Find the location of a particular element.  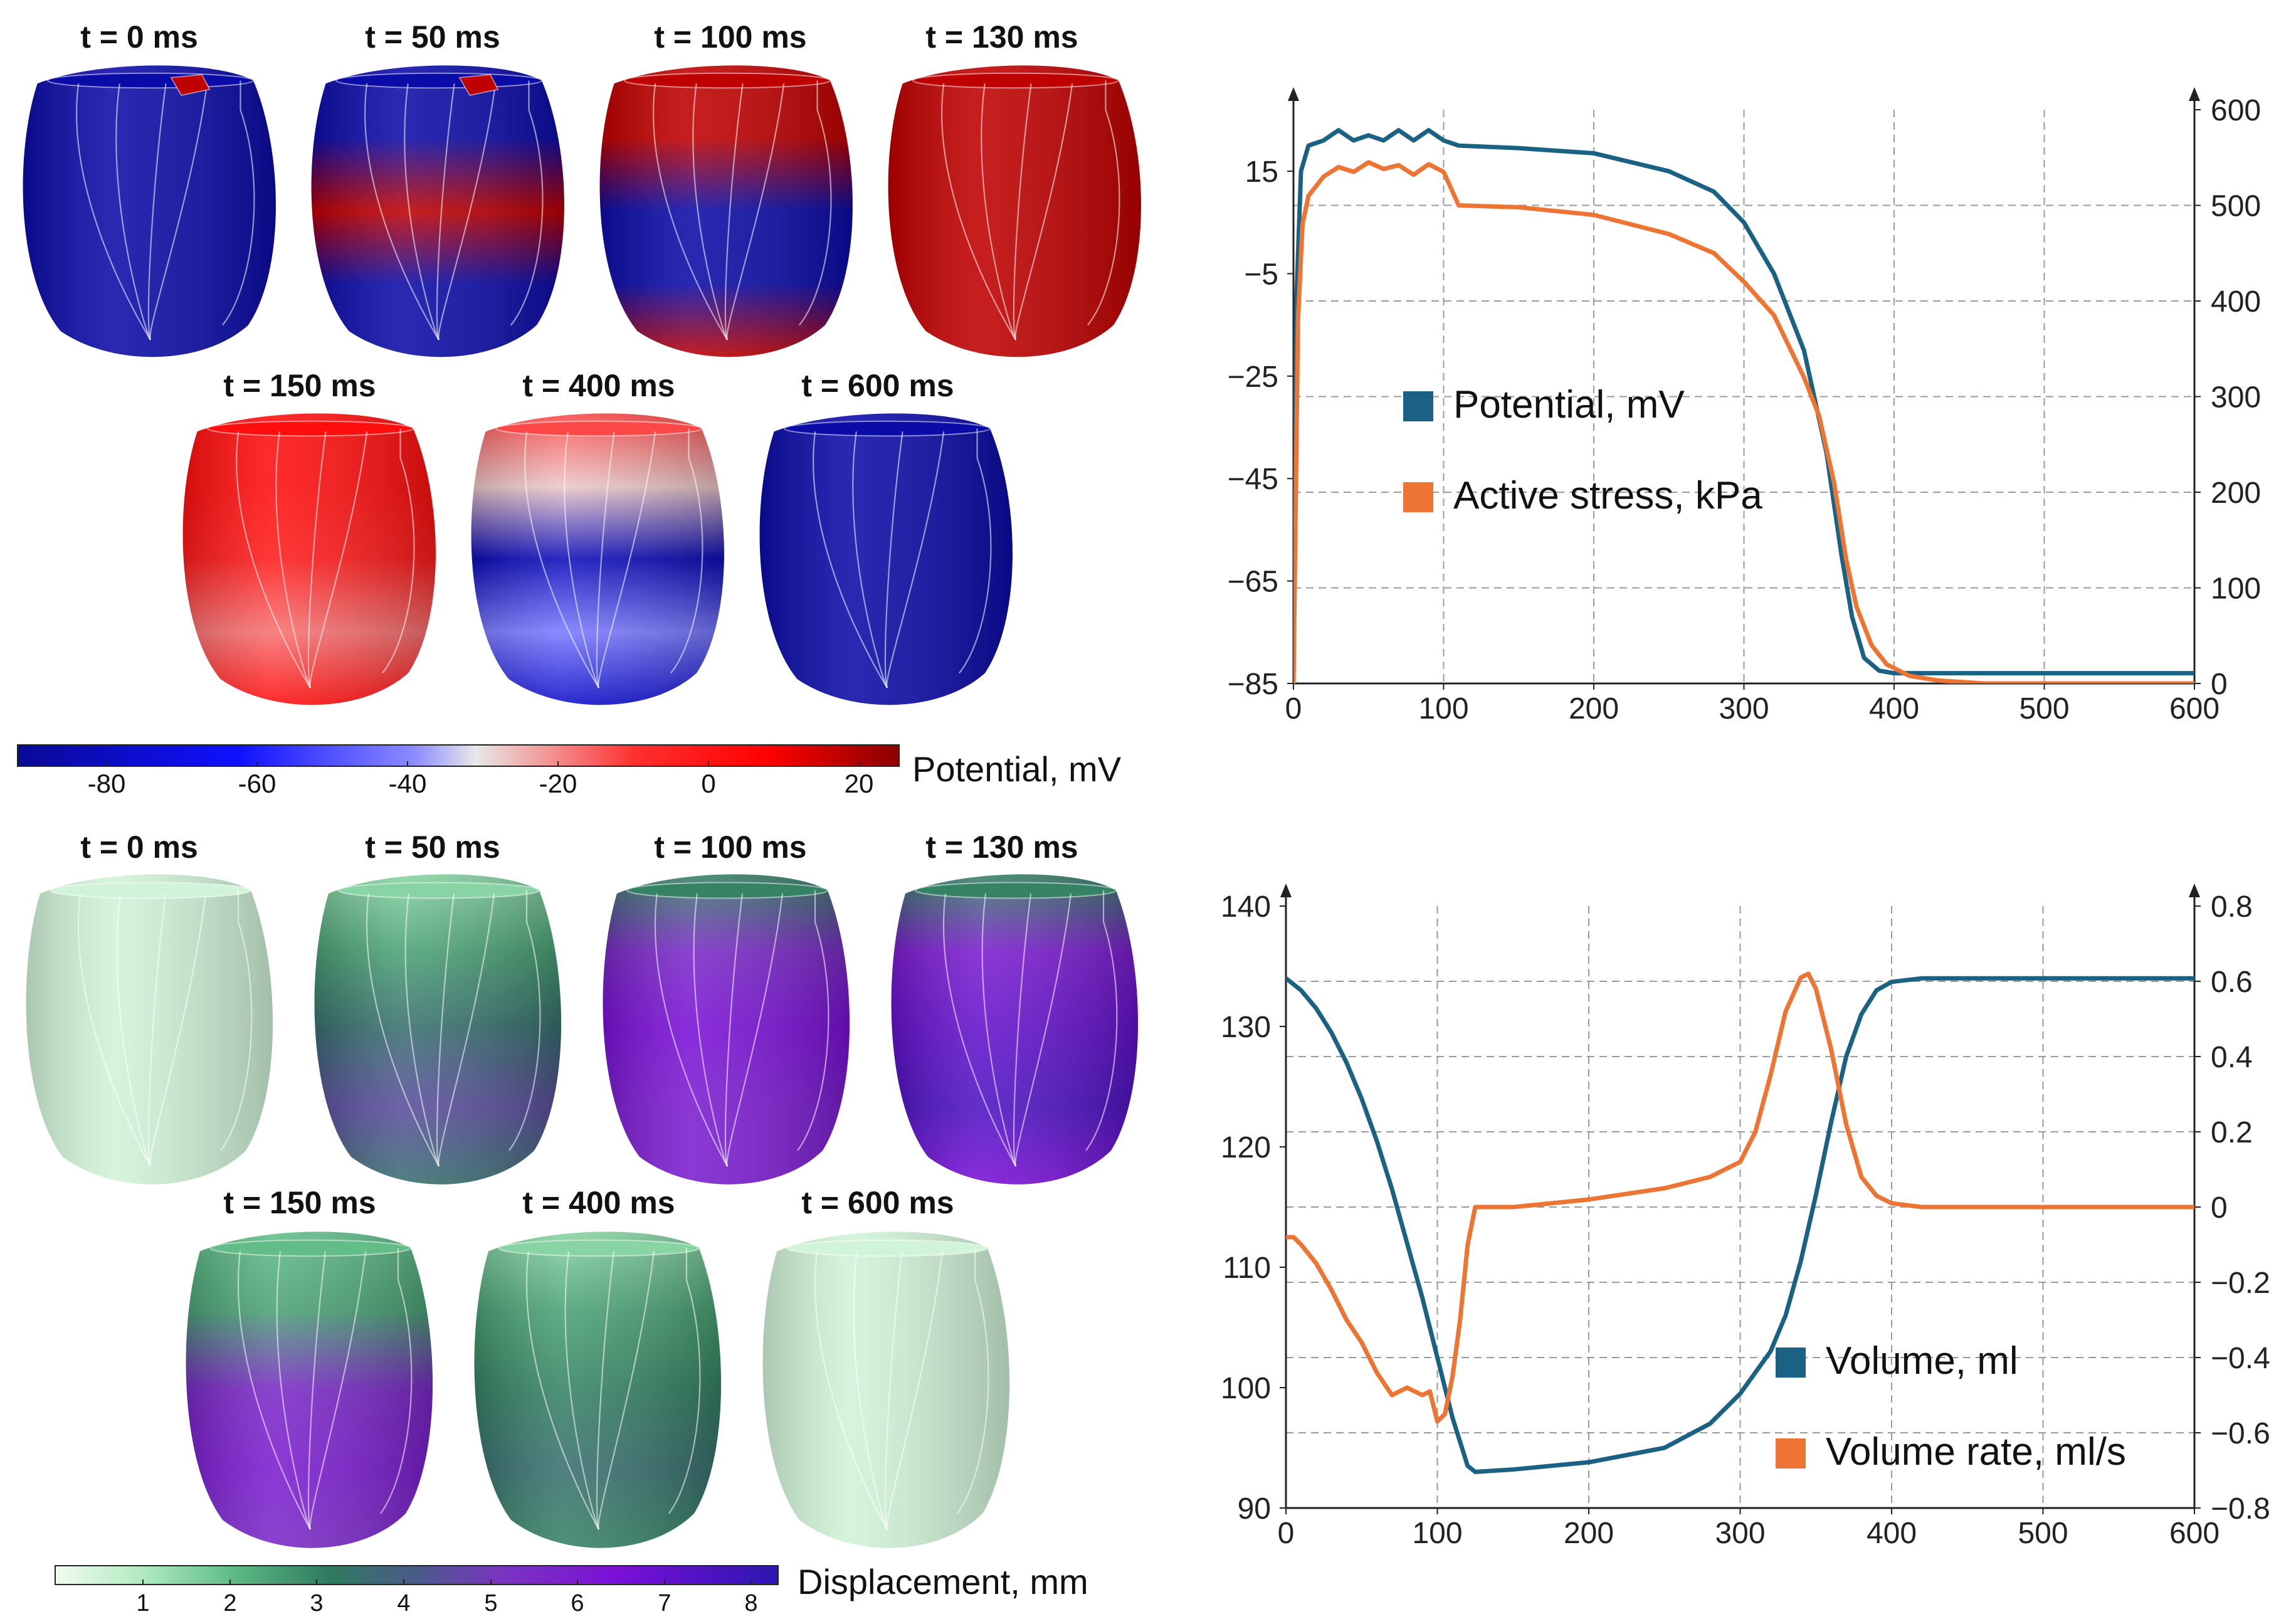

left-y-tick-label: 110 is located at coordinates (1247, 1268).